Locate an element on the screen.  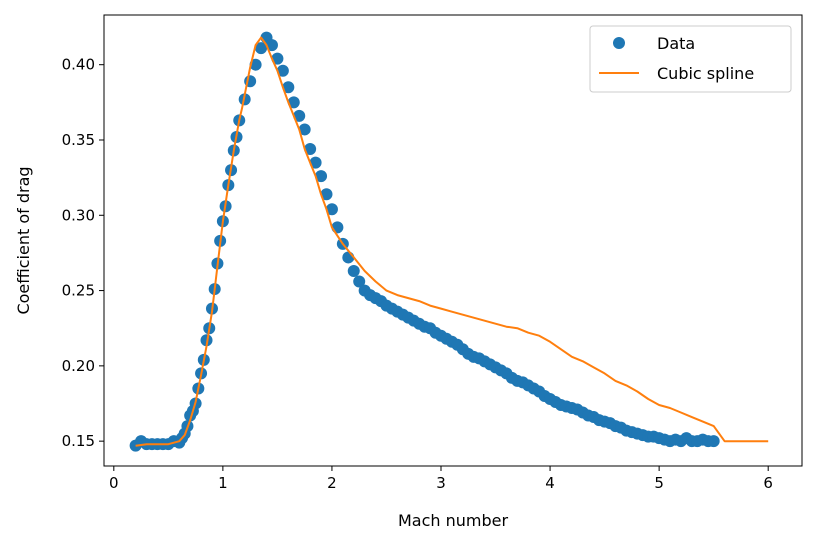
x-tick-label: 1 is located at coordinates (223, 483).